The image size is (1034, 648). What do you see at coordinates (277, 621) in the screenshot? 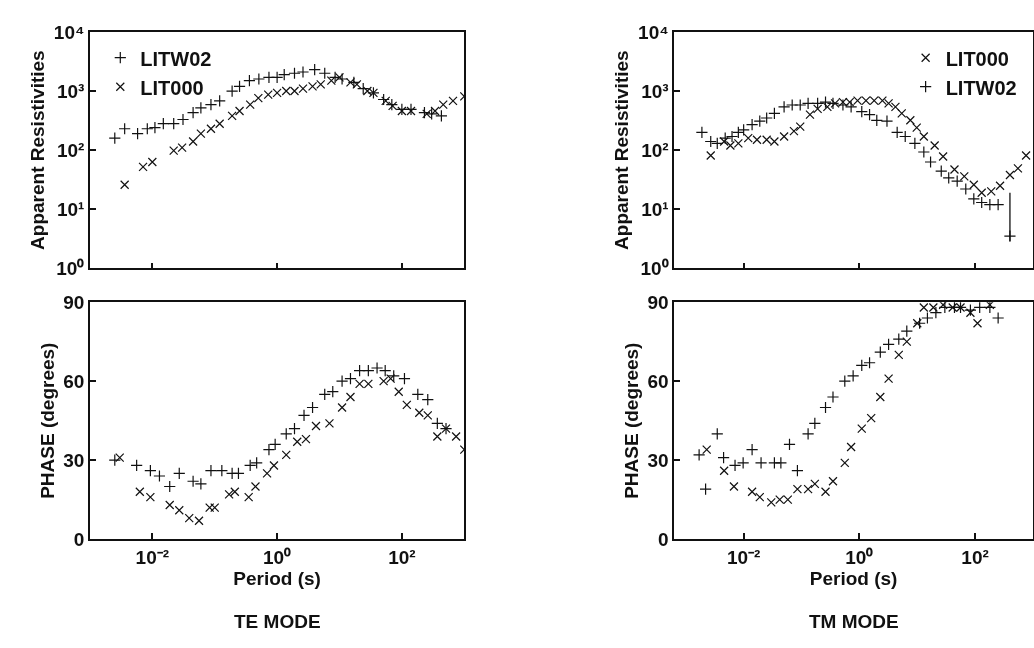
I see `text: TE MODE` at bounding box center [277, 621].